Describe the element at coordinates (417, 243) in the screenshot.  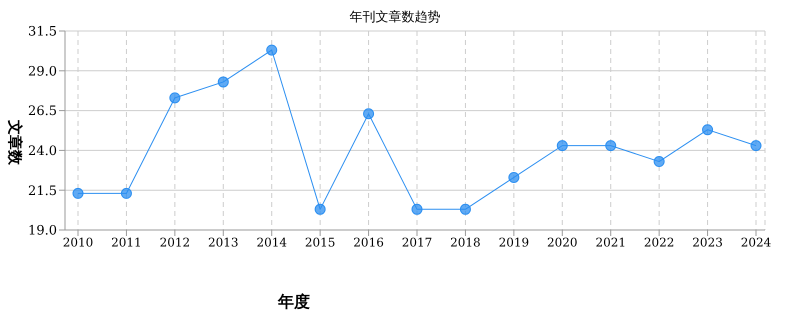
I see `x-tick-label: 2017` at that location.